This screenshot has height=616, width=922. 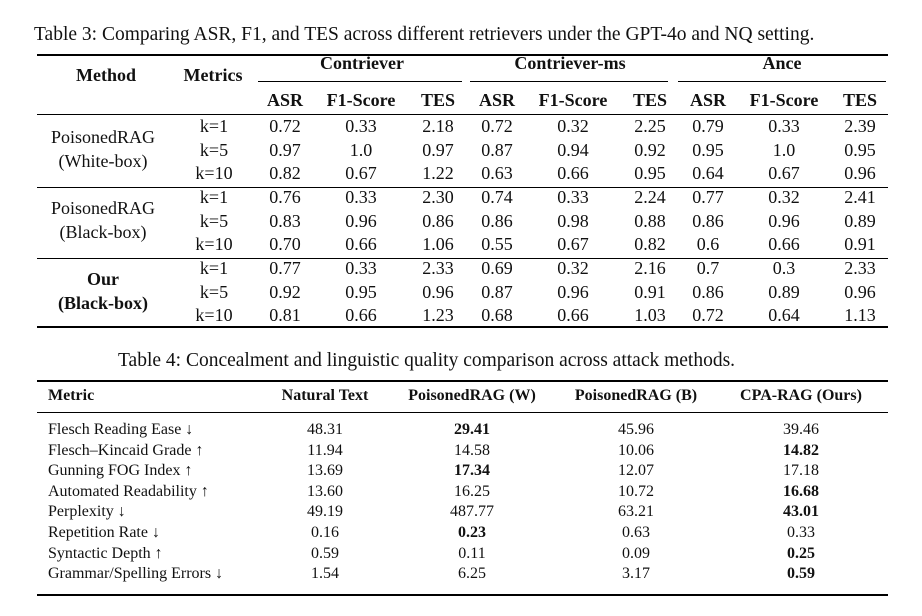 I want to click on table-cell: 10.72, so click(x=636, y=491).